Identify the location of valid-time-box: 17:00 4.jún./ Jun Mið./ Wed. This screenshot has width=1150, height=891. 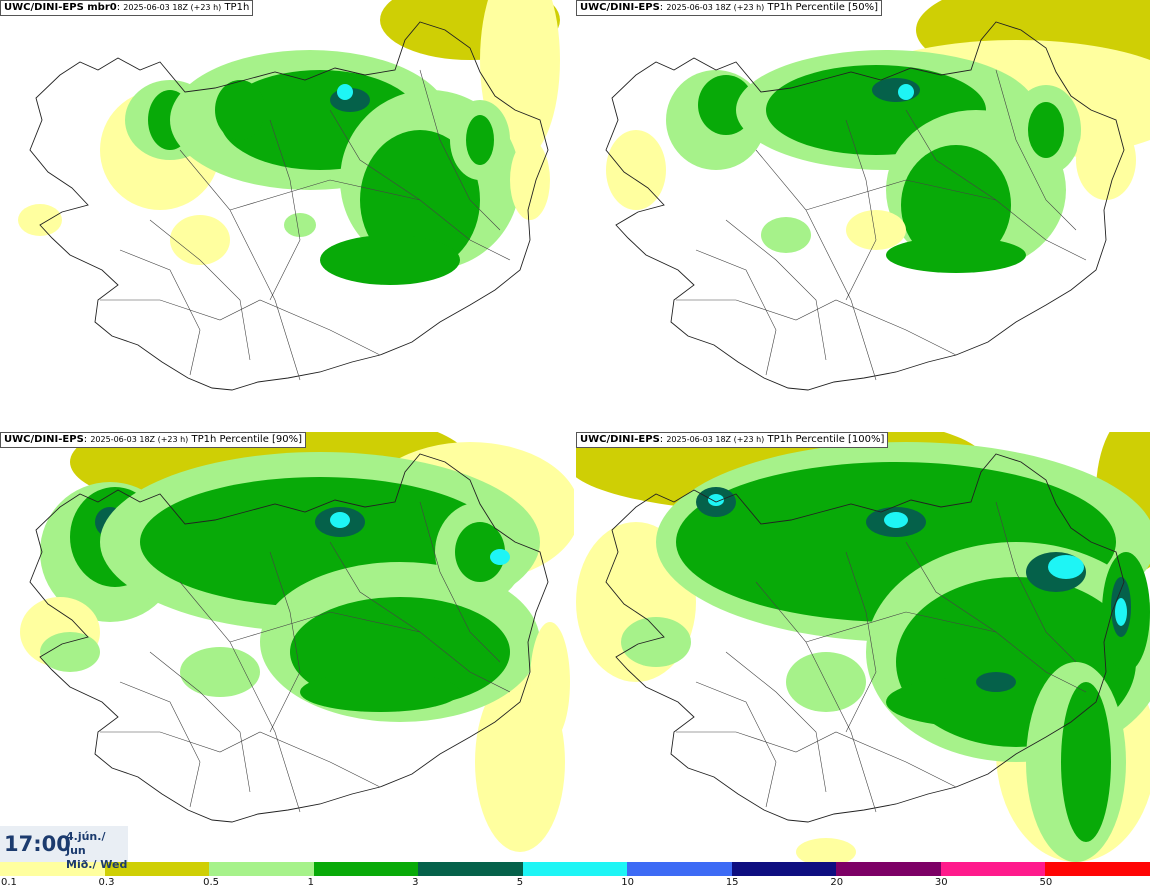
(64, 848).